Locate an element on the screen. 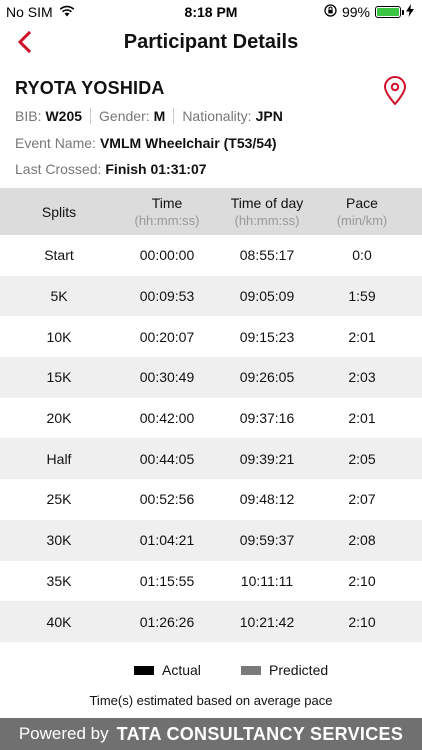 This screenshot has width=422, height=750. location-pin-icon is located at coordinates (395, 91).